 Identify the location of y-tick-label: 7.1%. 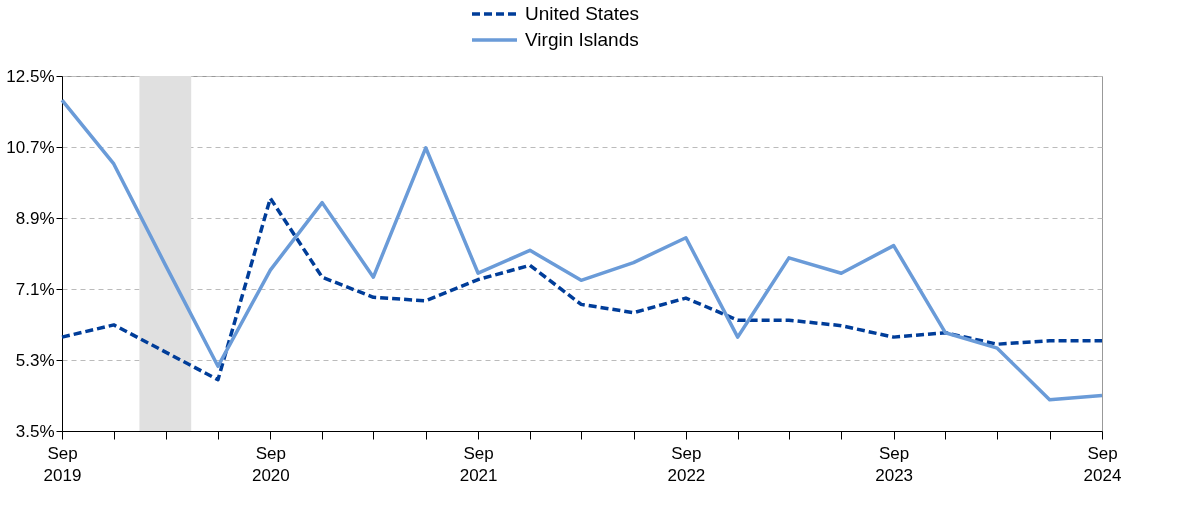
(35, 289).